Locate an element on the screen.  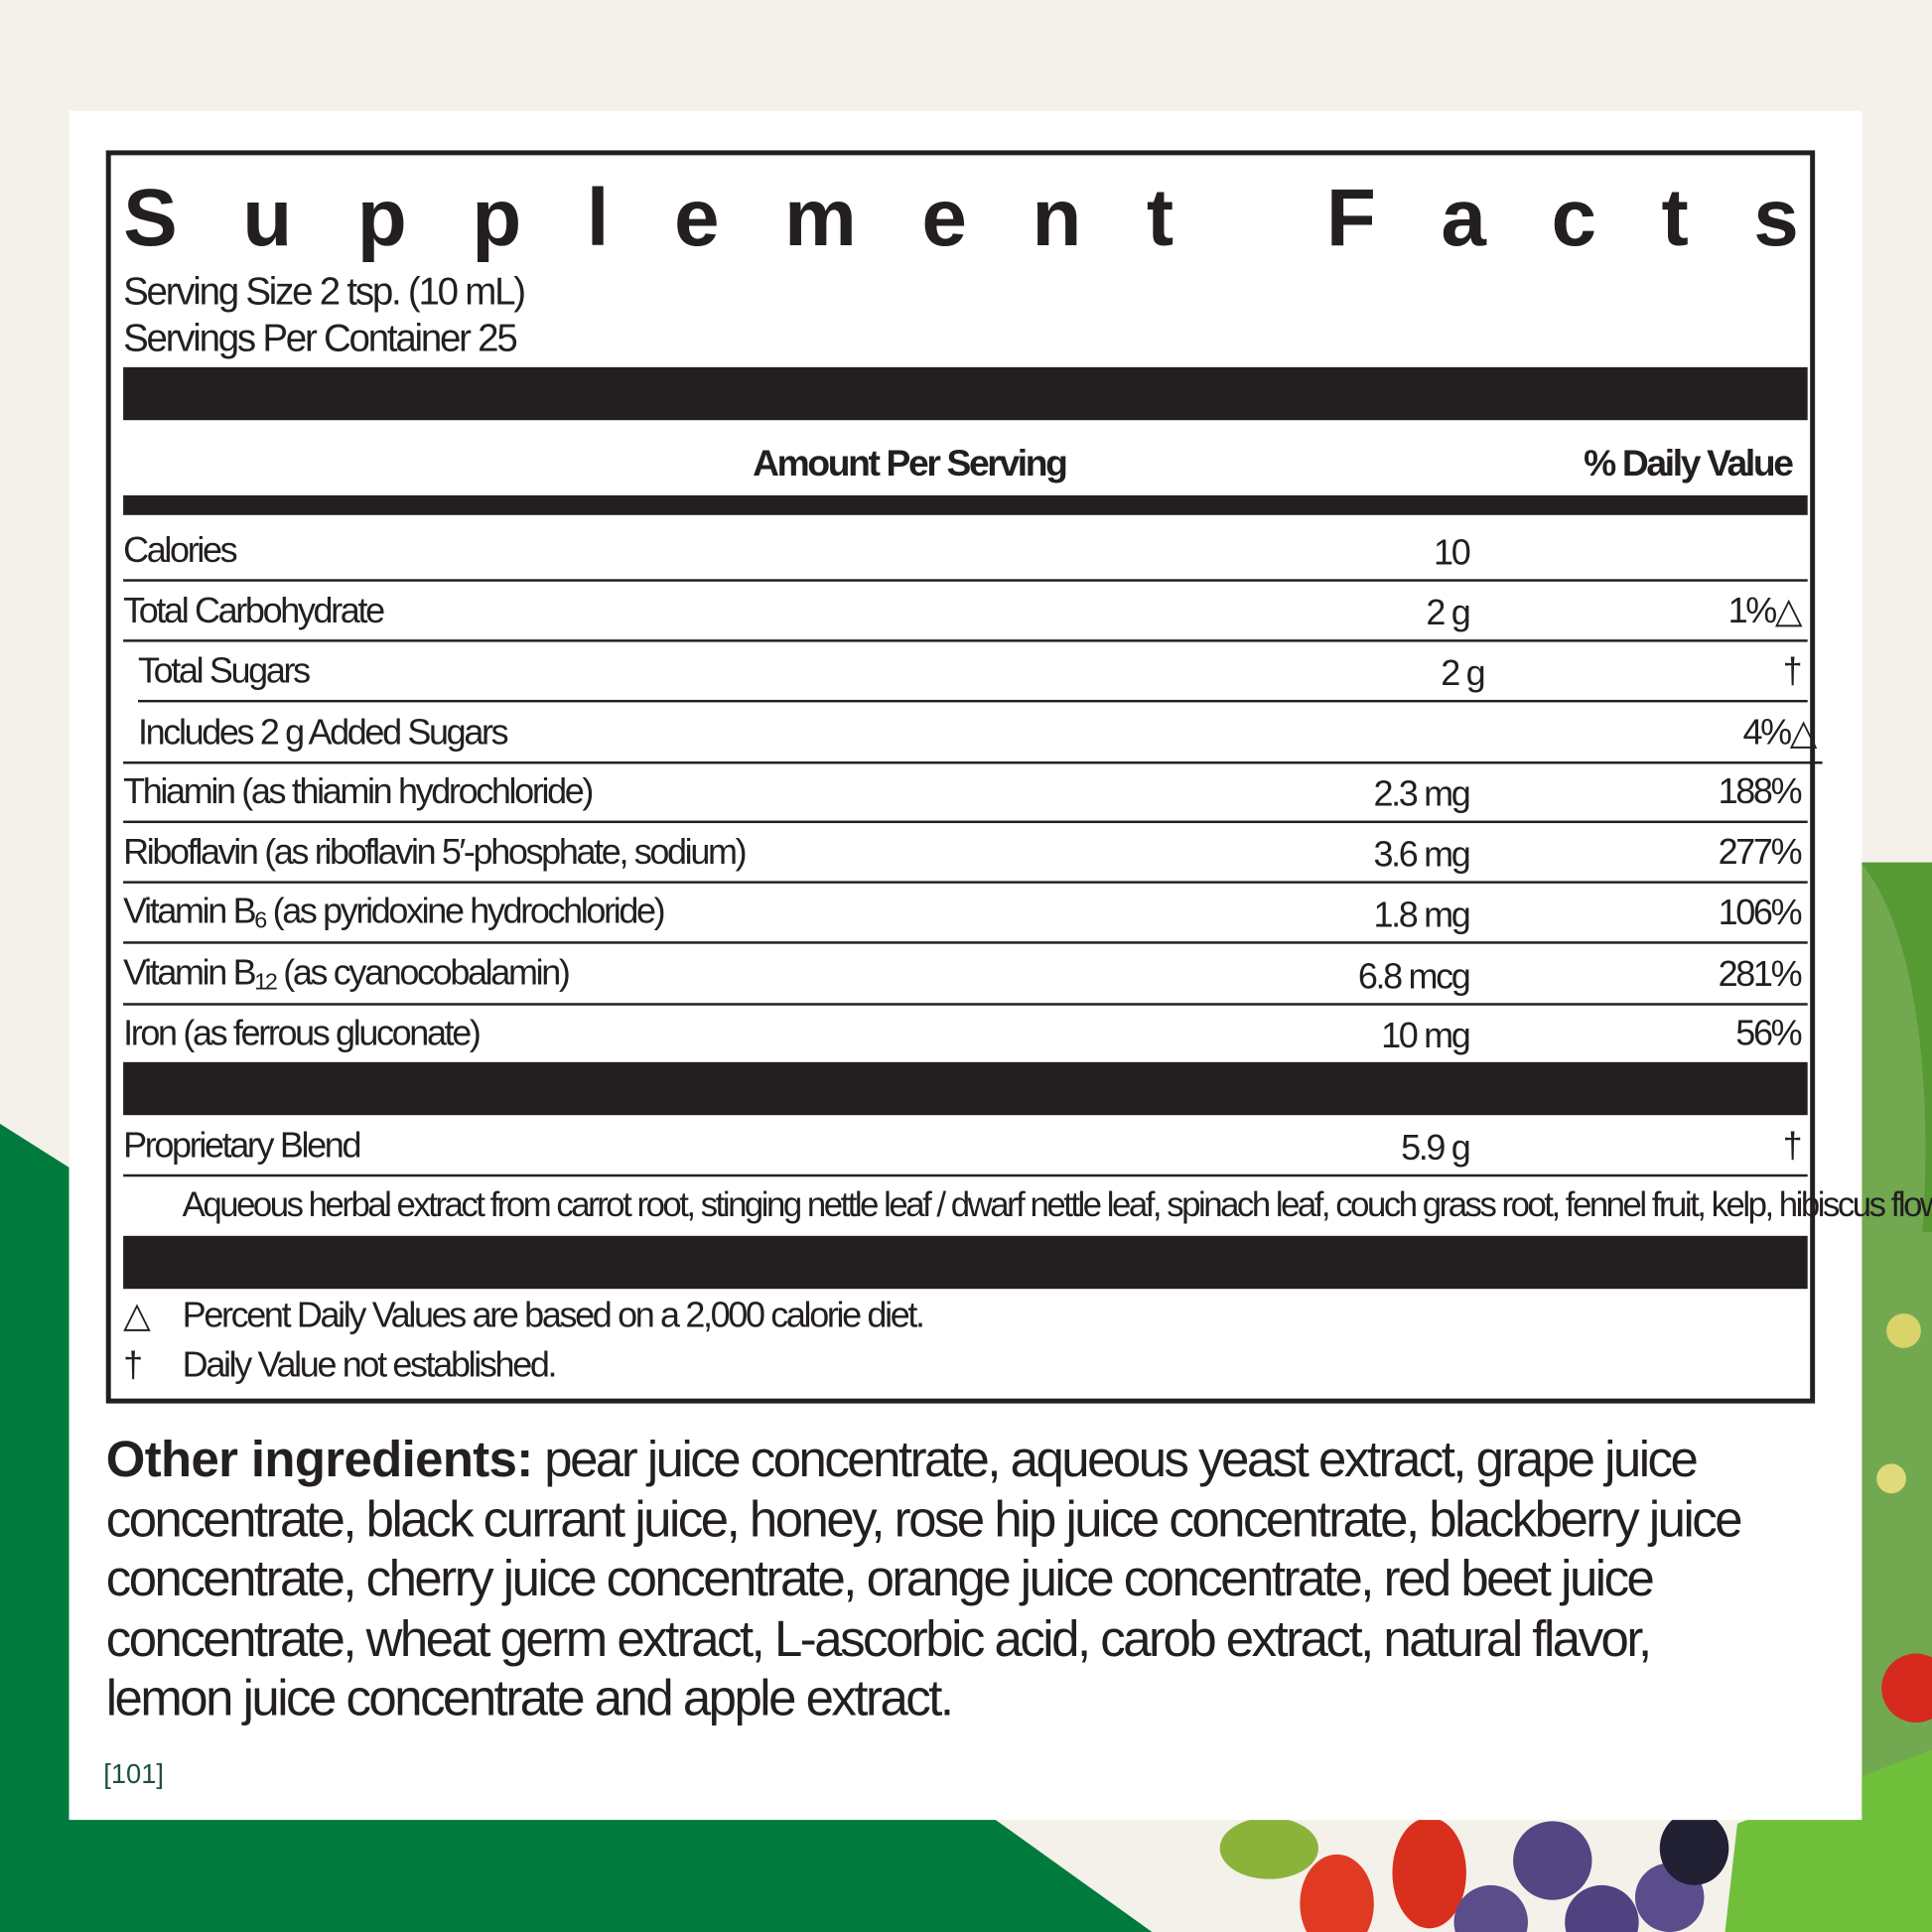
serving-size: Serving Size 2 tsp. (10 mL) is located at coordinates (324, 292).